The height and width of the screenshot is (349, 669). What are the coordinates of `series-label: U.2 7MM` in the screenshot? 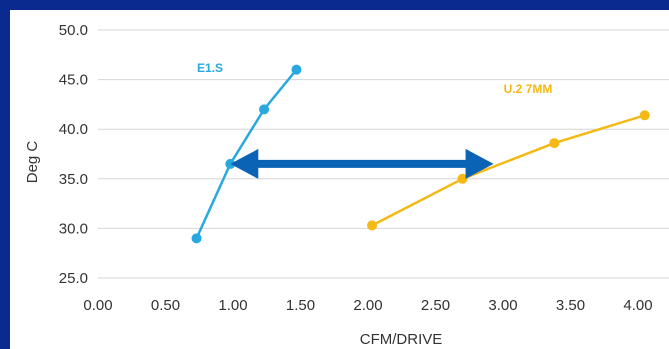 It's located at (528, 89).